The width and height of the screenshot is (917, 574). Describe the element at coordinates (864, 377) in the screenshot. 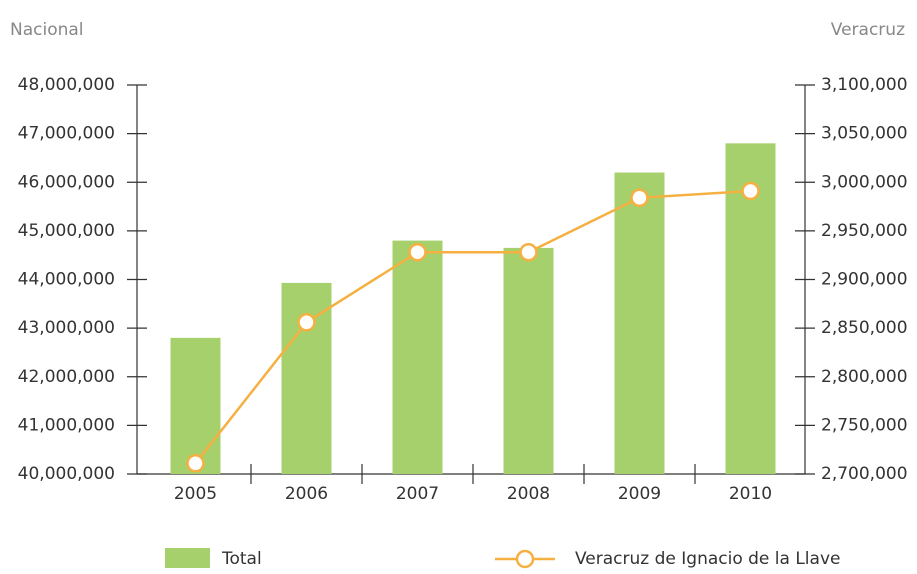

I see `y2-tick-label: 2,800,000` at that location.